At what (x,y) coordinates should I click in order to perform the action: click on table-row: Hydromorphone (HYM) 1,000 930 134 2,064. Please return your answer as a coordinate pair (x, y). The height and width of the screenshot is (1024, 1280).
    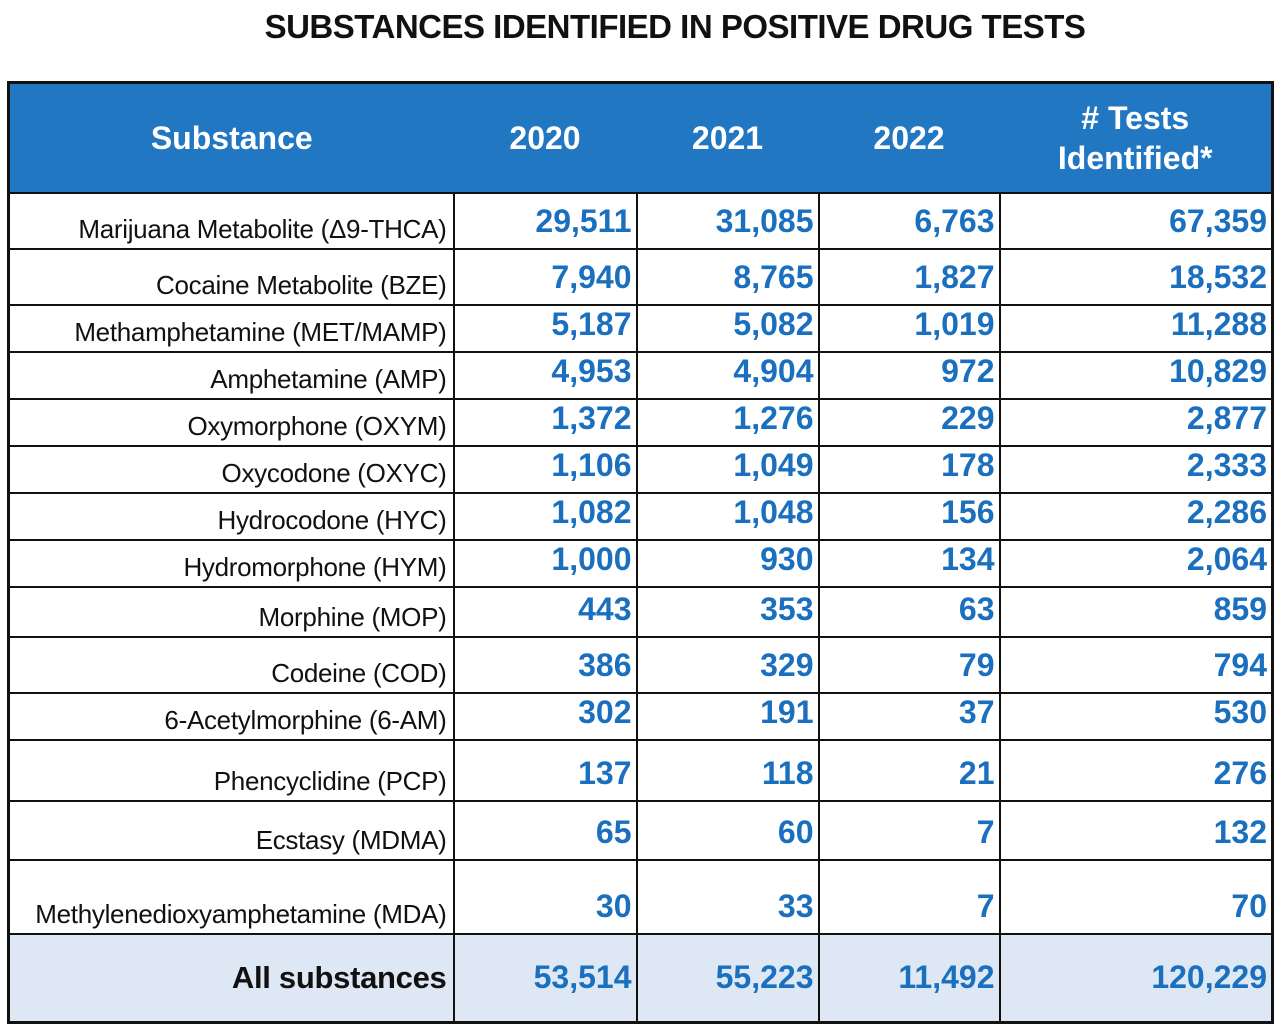
    Looking at the image, I should click on (640, 563).